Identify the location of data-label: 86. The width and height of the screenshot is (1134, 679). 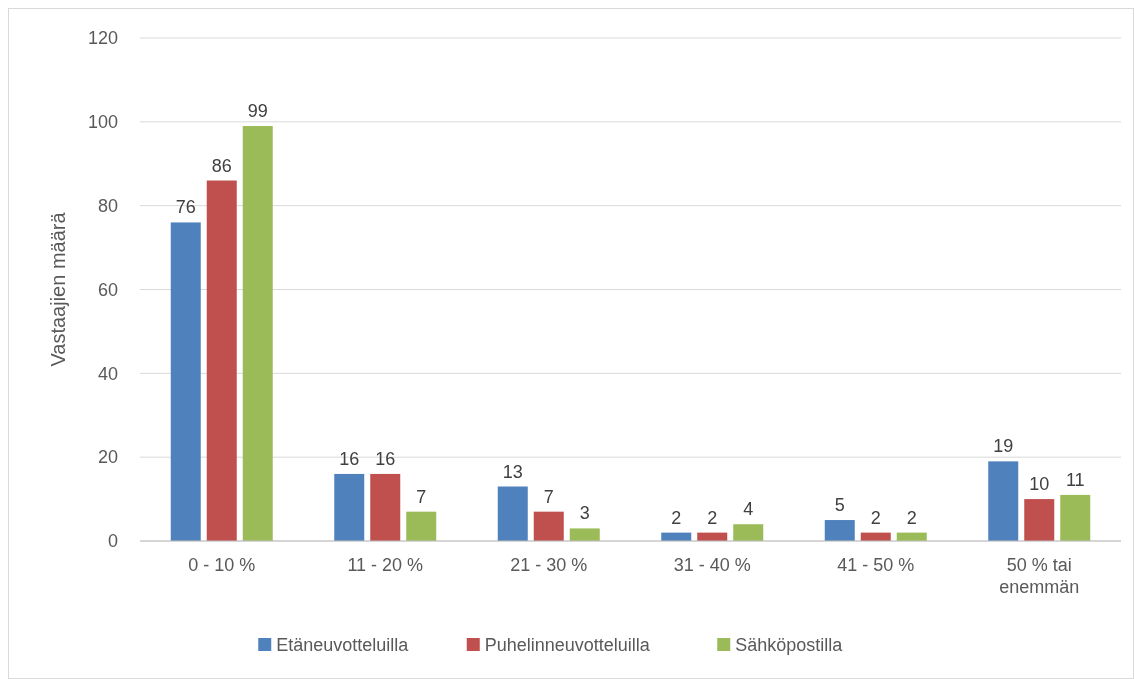
(221, 165).